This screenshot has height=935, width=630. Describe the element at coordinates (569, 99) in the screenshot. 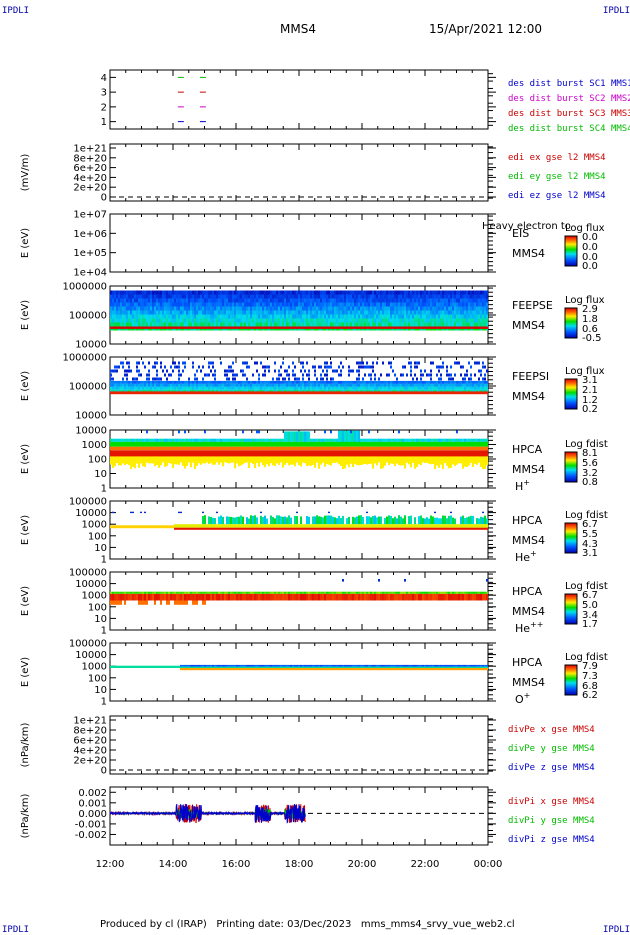

I see `legend-entry: des dist burst SC2 MMS2` at that location.